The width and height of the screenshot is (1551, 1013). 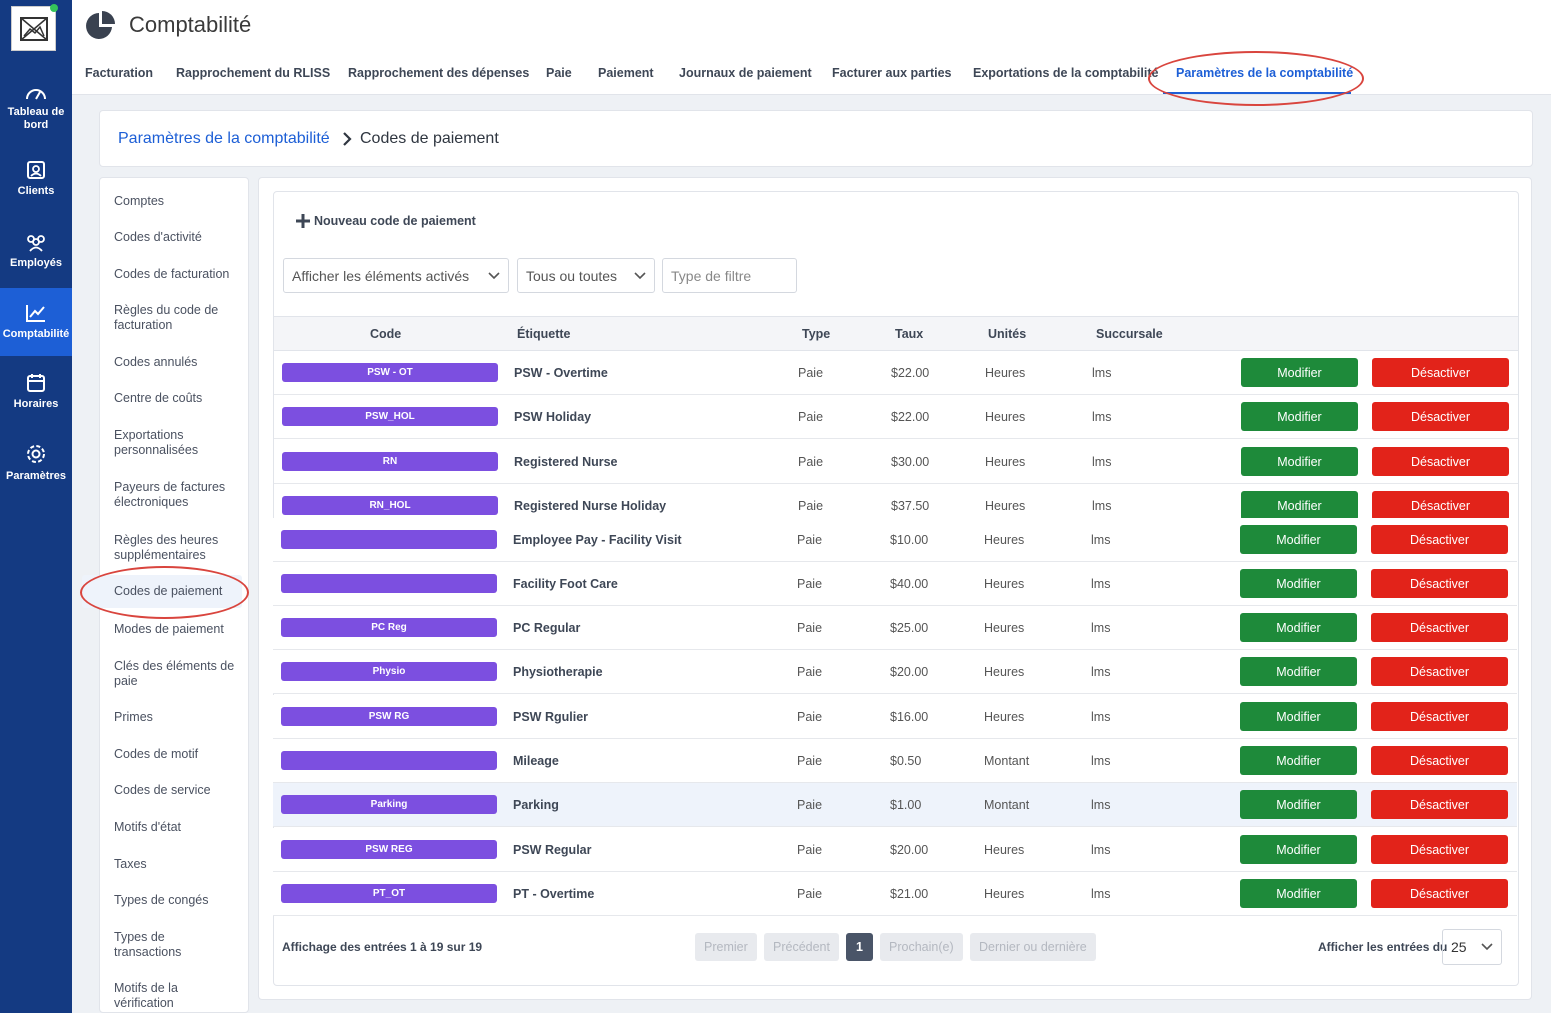 What do you see at coordinates (892, 73) in the screenshot?
I see `tab-bill-parties: Facturer aux parties` at bounding box center [892, 73].